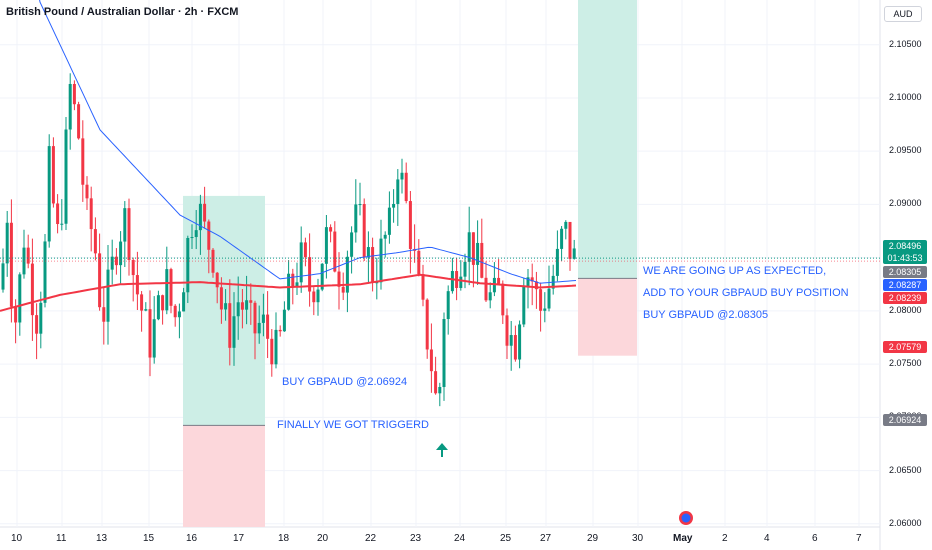 The width and height of the screenshot is (932, 550). What do you see at coordinates (905, 347) in the screenshot?
I see `price-tag-value: 2.07579` at bounding box center [905, 347].